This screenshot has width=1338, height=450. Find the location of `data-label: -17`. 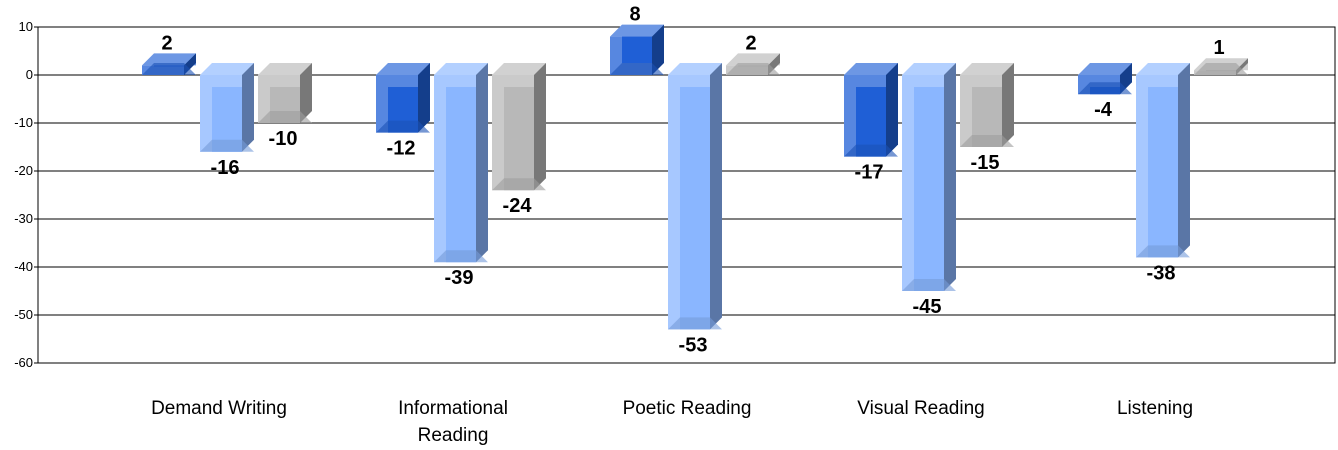

data-label: -17 is located at coordinates (869, 173).